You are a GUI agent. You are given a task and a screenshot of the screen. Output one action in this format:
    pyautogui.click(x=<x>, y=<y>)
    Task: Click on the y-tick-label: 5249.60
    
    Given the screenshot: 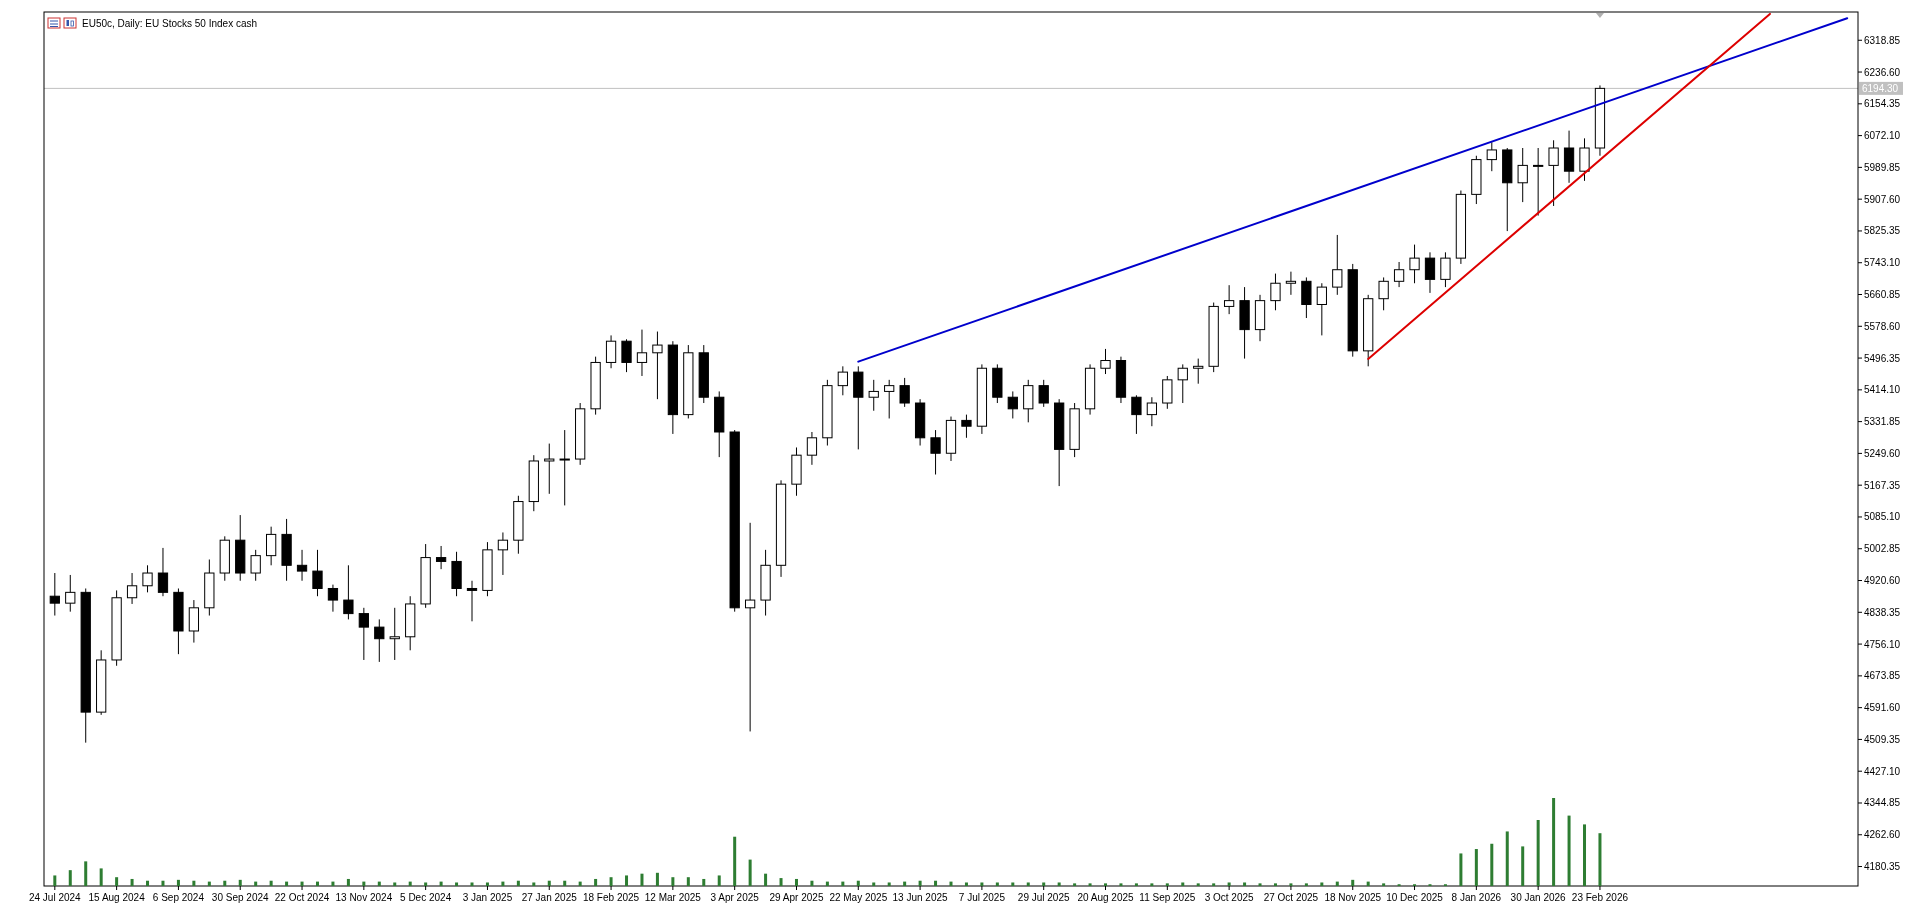 What is the action you would take?
    pyautogui.click(x=1882, y=453)
    